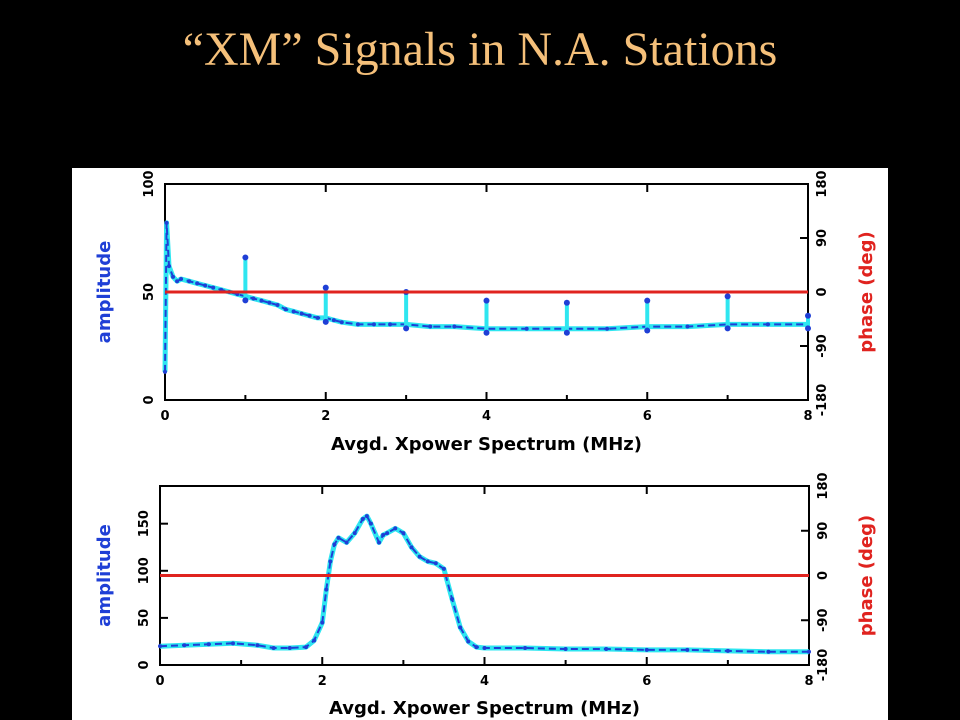 The image size is (960, 720). What do you see at coordinates (822, 346) in the screenshot?
I see `y2-tick-label: -90` at bounding box center [822, 346].